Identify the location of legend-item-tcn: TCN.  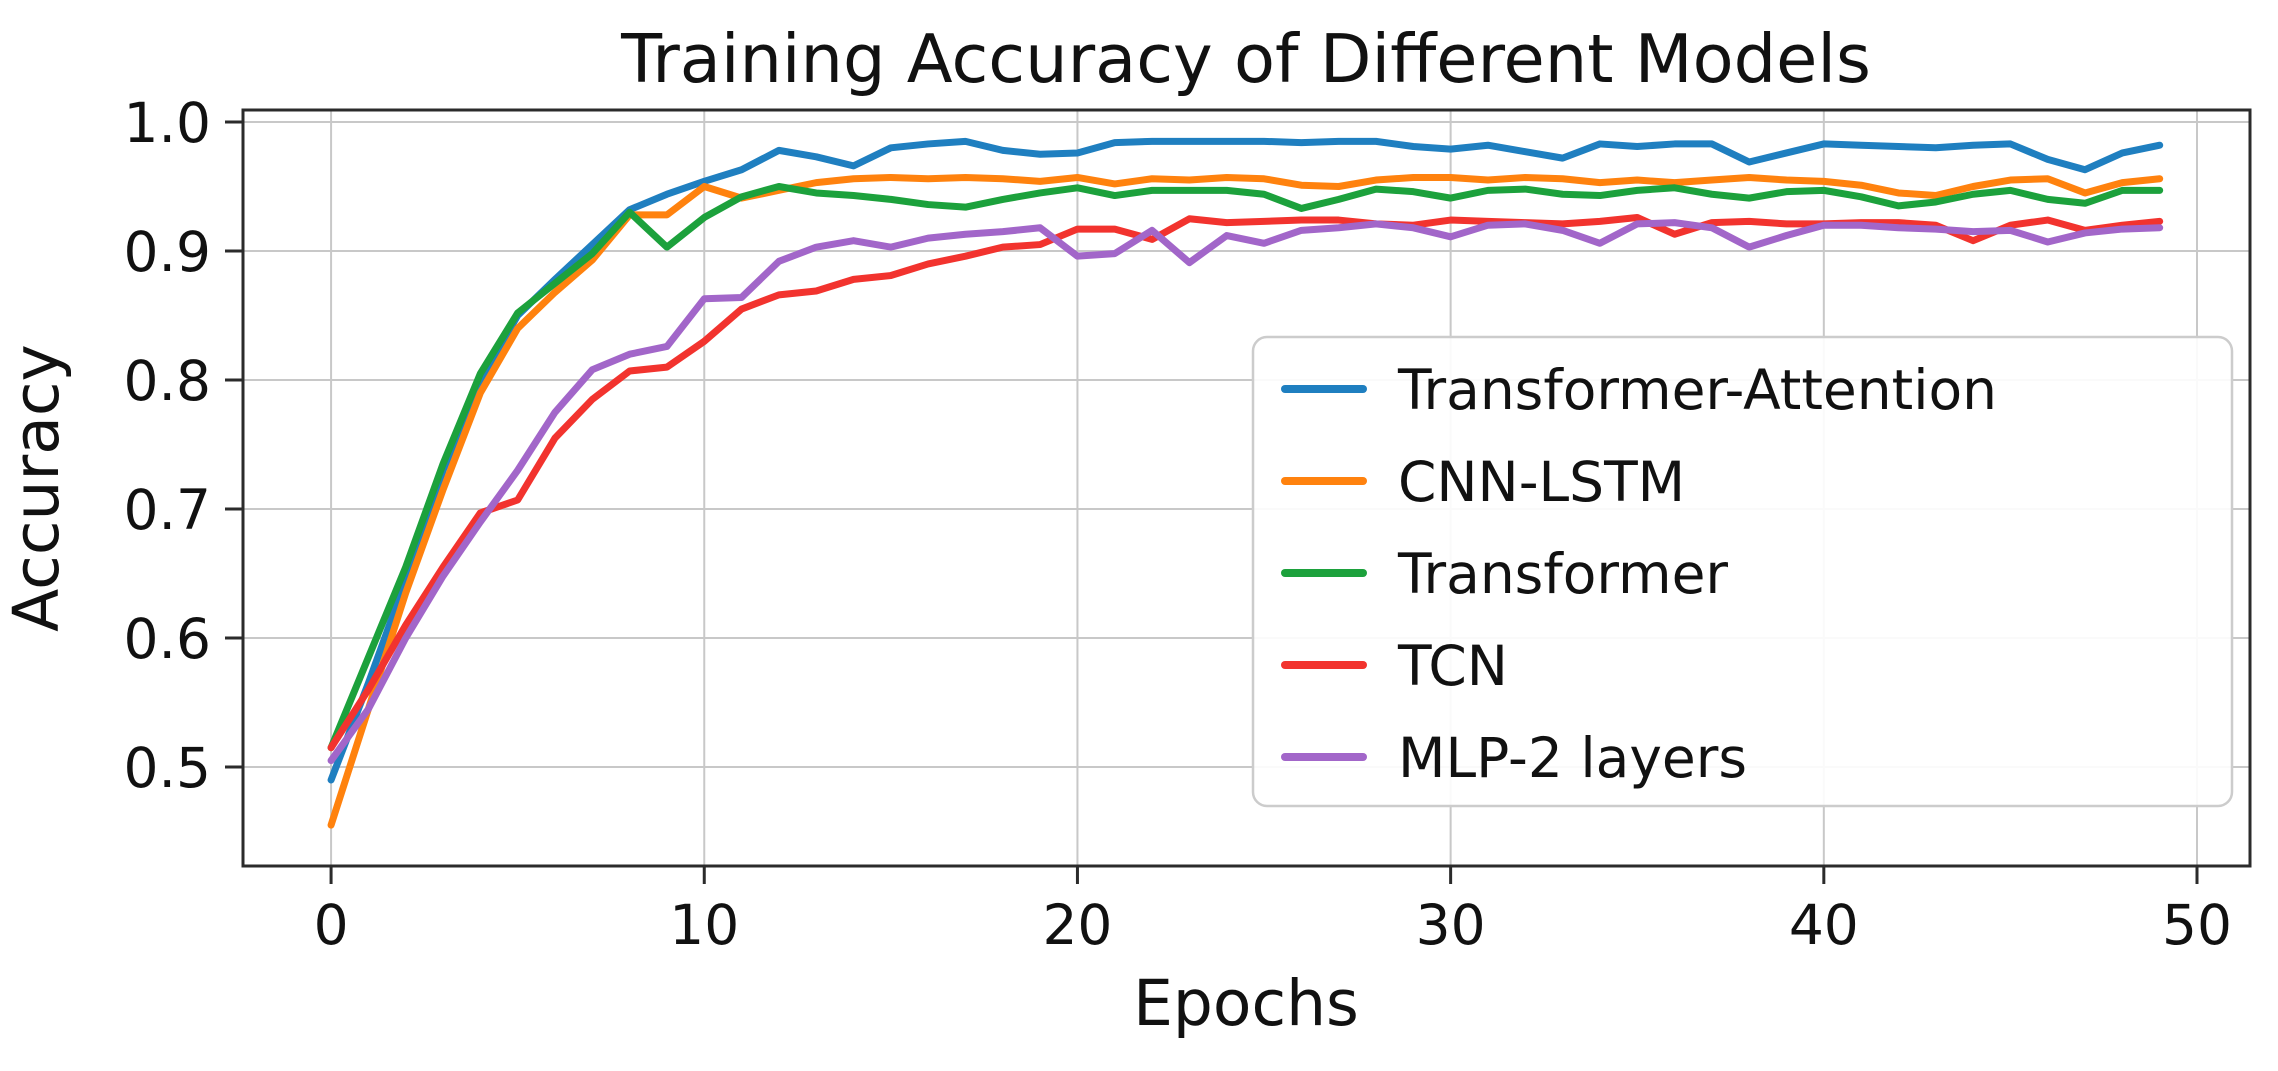
(1394, 666).